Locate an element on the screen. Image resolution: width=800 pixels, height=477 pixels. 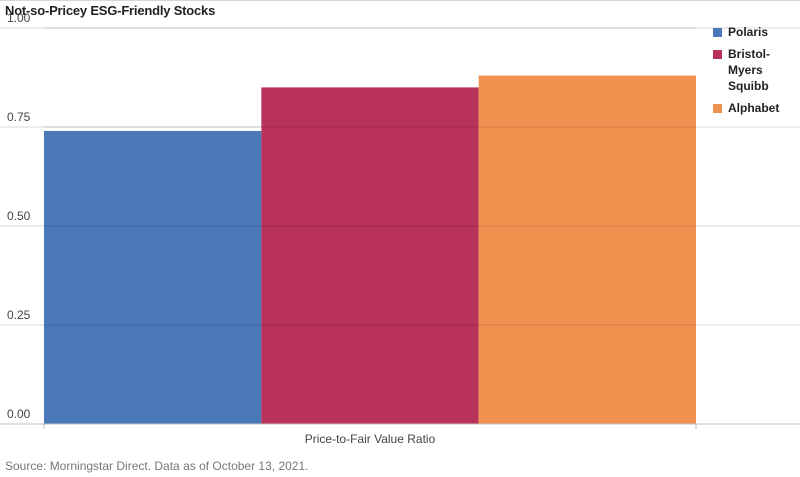
chart-title: Not-so-Pricey ESG-Friendly Stocks is located at coordinates (110, 10).